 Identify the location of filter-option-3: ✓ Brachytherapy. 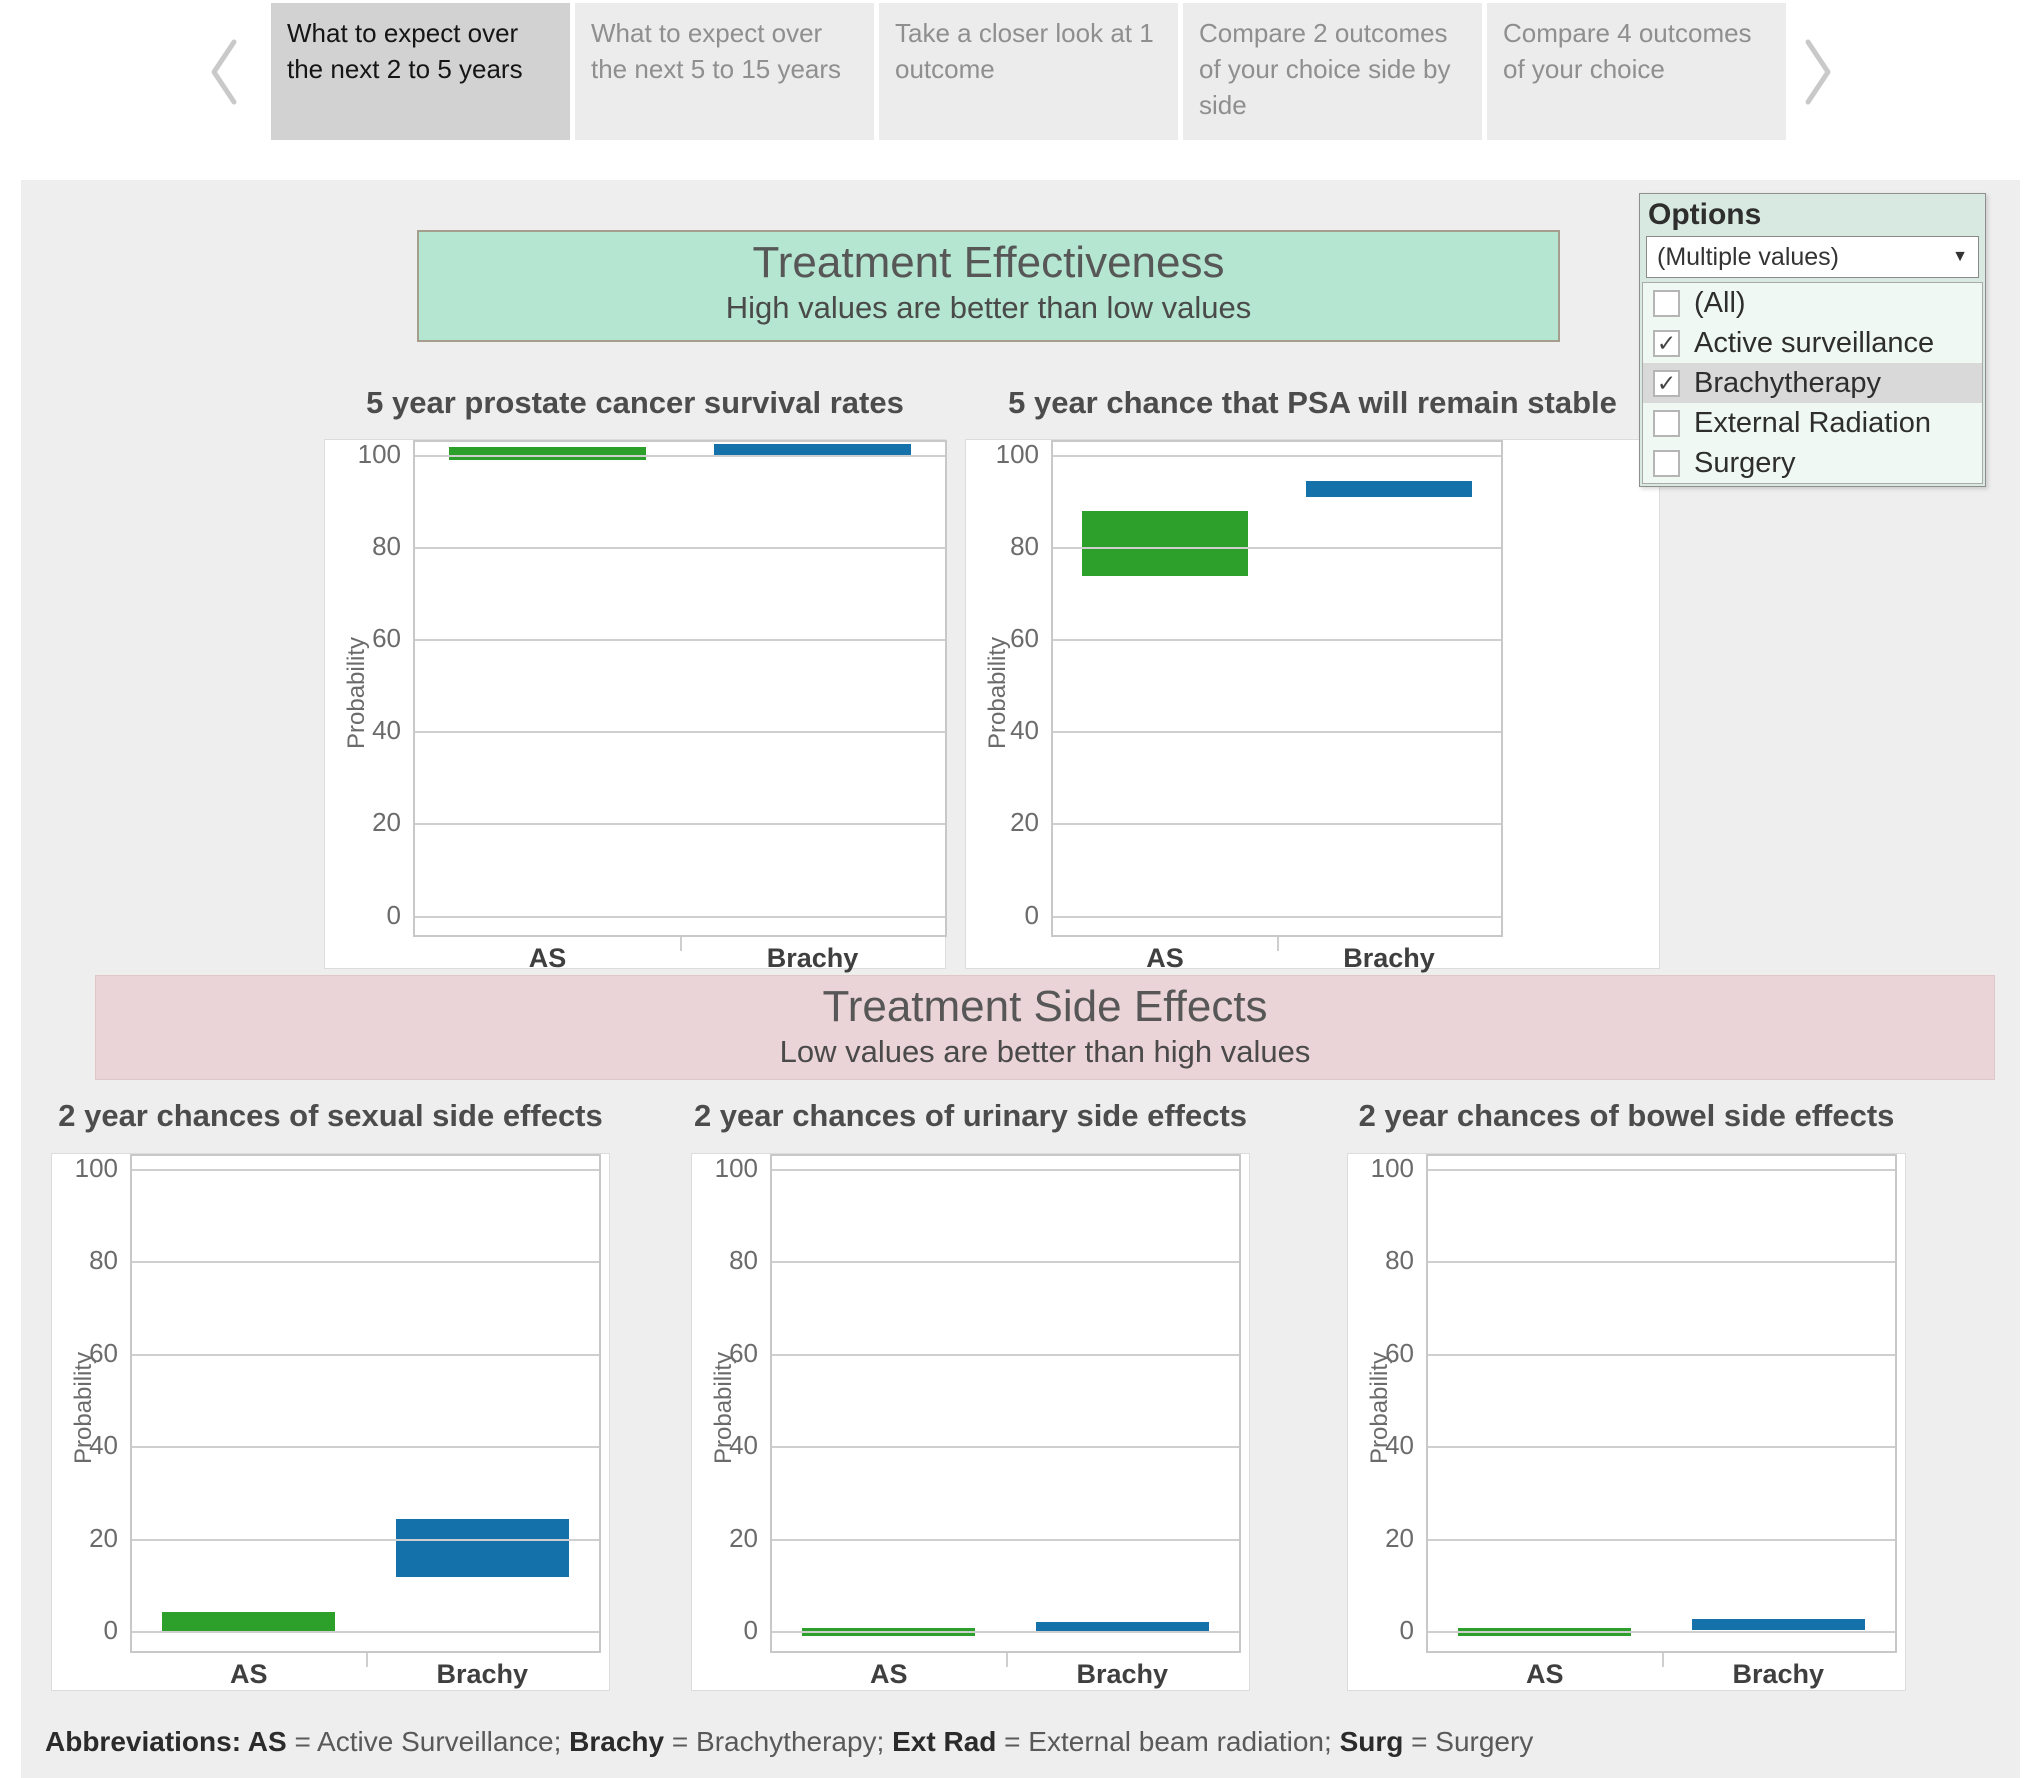
(1812, 383).